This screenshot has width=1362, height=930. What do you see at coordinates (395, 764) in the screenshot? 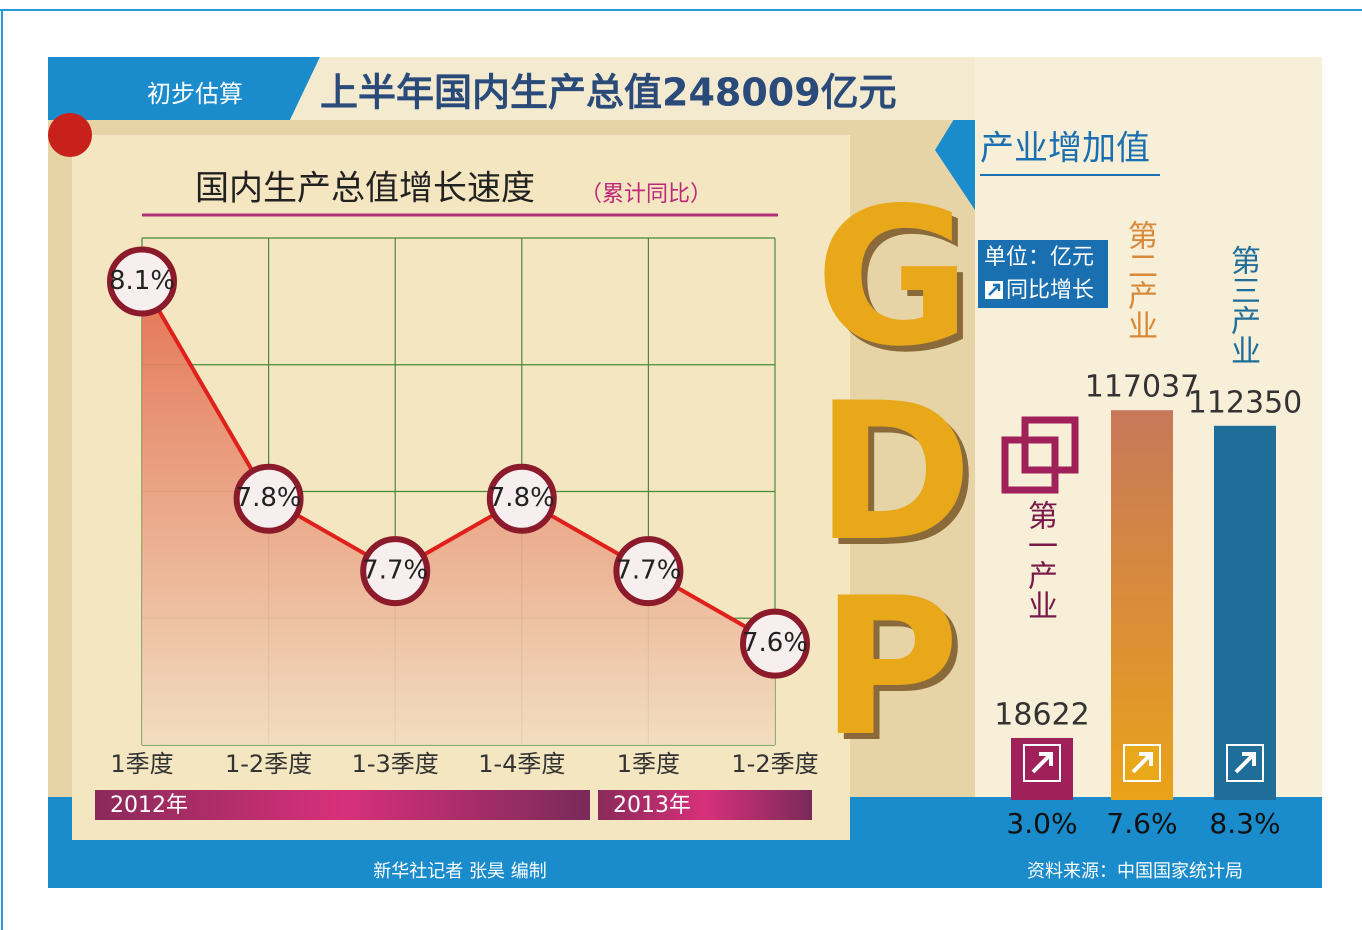
I see `x-tick-label: 1-3季度` at bounding box center [395, 764].